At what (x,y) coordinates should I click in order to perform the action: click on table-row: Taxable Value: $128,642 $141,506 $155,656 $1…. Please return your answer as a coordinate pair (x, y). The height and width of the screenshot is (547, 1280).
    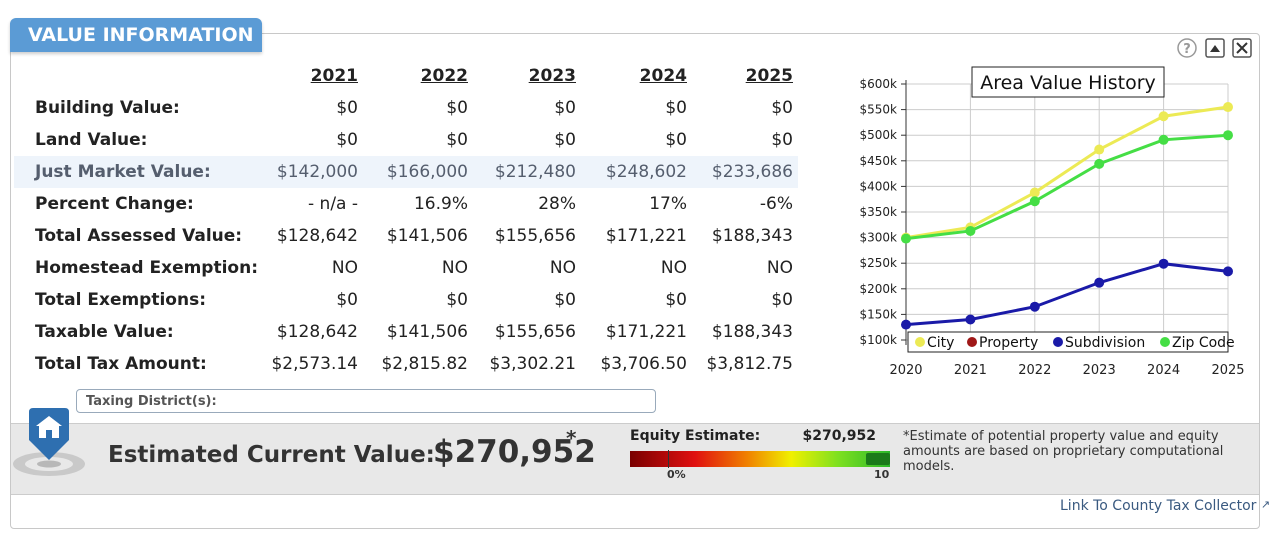
    Looking at the image, I should click on (406, 332).